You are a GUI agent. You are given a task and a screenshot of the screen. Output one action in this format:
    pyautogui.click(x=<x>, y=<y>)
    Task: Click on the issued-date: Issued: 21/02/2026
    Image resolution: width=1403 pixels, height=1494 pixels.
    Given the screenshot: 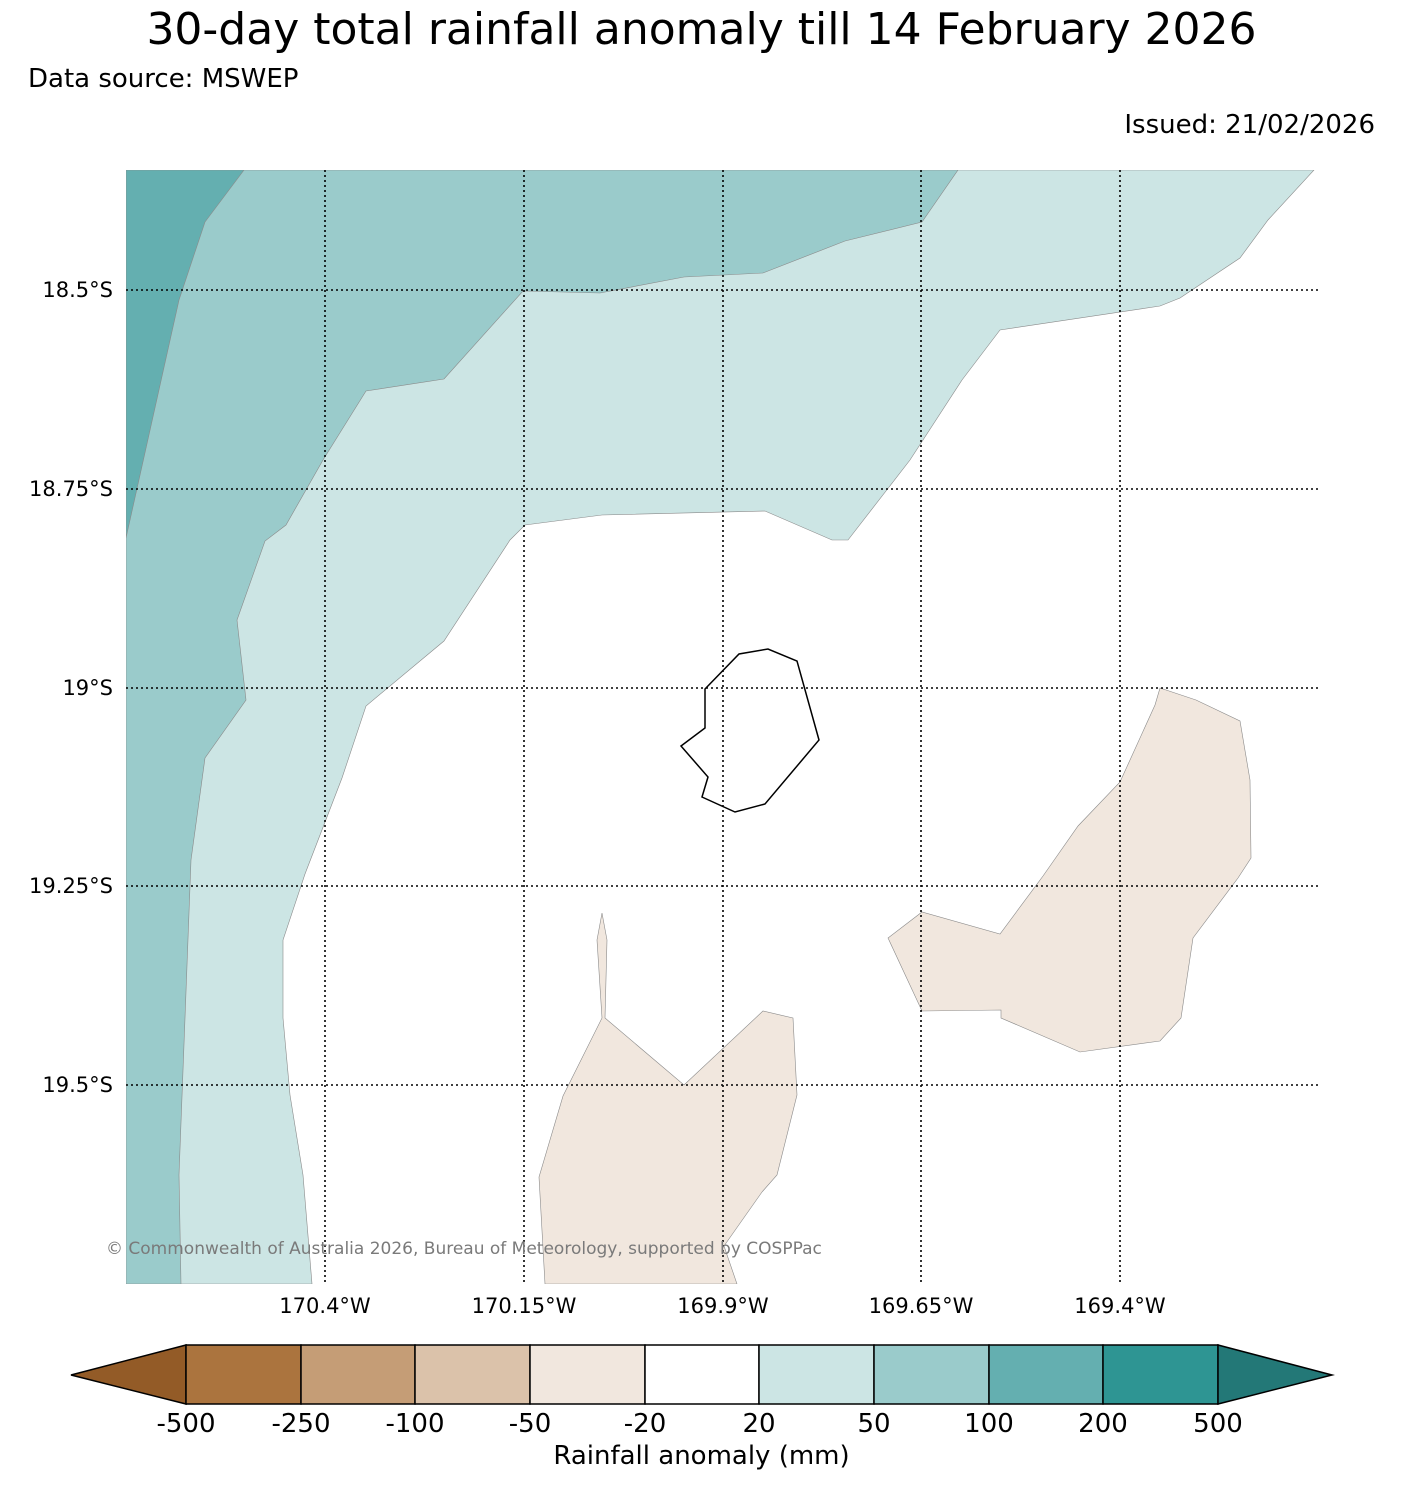 What is the action you would take?
    pyautogui.click(x=1249, y=125)
    